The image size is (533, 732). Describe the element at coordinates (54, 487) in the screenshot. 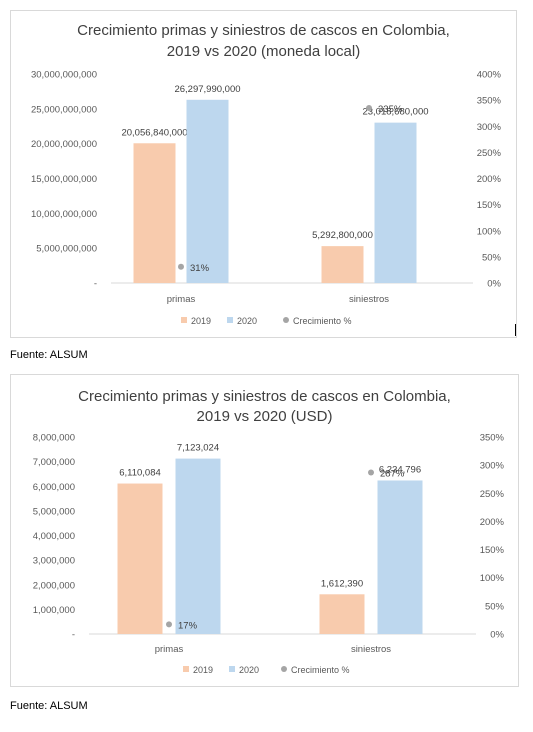

I see `y-tick-label: 6,000,000` at that location.